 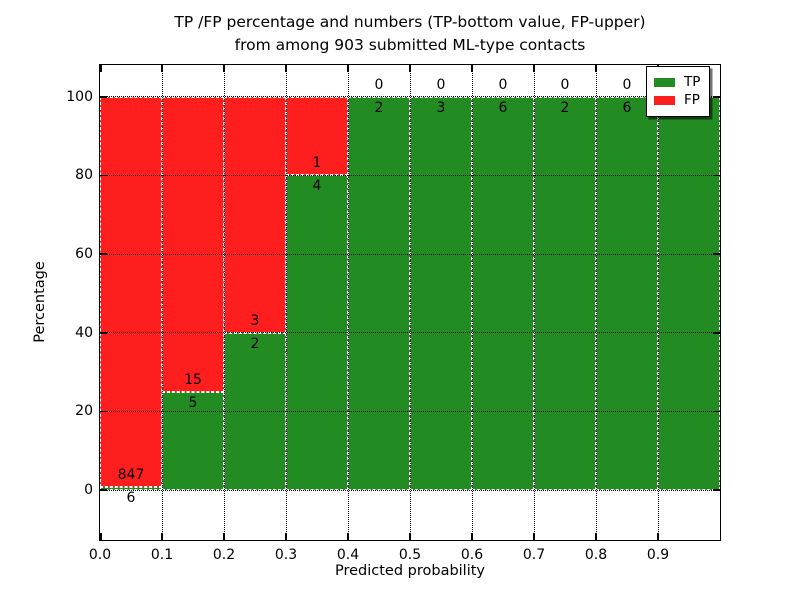 What do you see at coordinates (193, 379) in the screenshot?
I see `fp-count-label: 15` at bounding box center [193, 379].